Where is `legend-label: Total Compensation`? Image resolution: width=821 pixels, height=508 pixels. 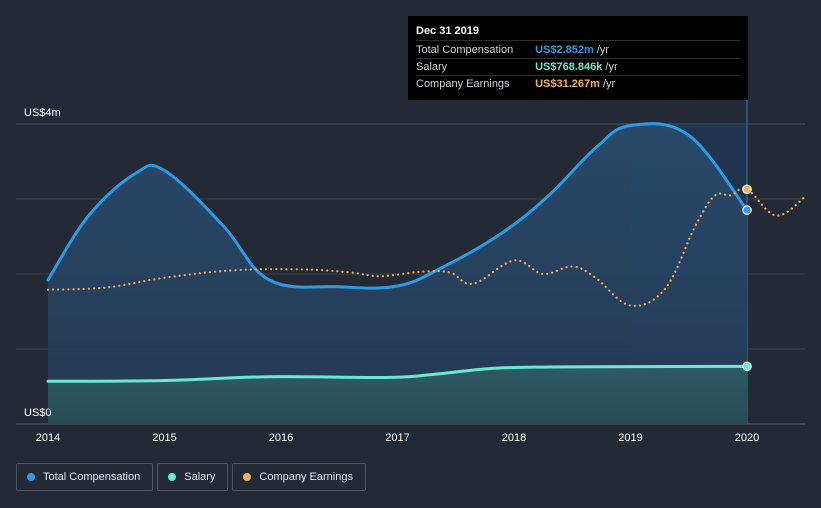 legend-label: Total Compensation is located at coordinates (92, 477).